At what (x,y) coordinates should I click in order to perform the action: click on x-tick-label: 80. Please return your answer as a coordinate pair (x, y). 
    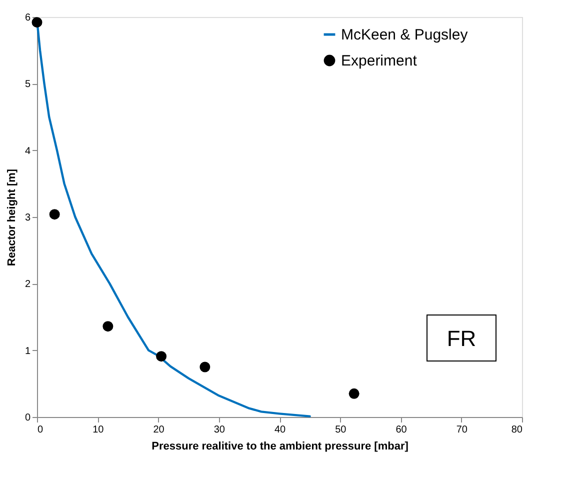
    Looking at the image, I should click on (517, 430).